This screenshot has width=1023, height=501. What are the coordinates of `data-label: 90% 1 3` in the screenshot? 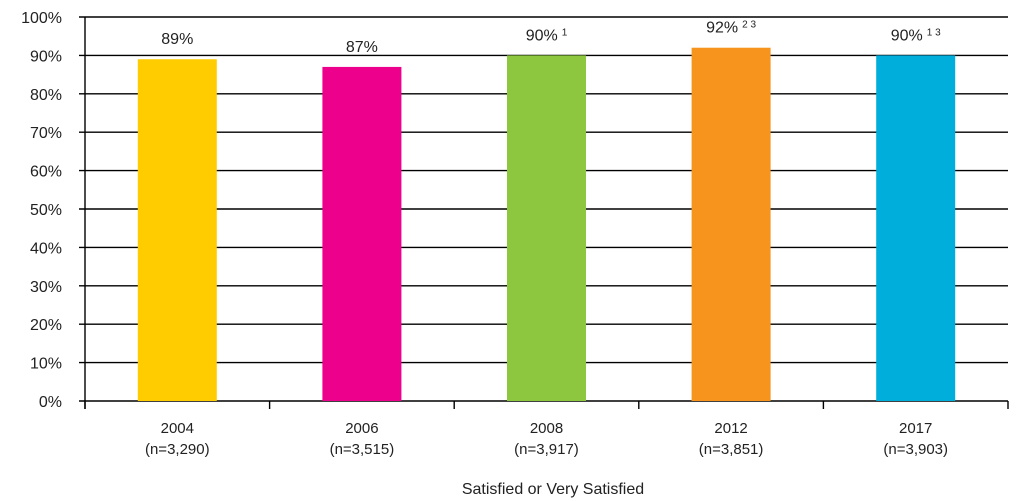 It's located at (916, 35).